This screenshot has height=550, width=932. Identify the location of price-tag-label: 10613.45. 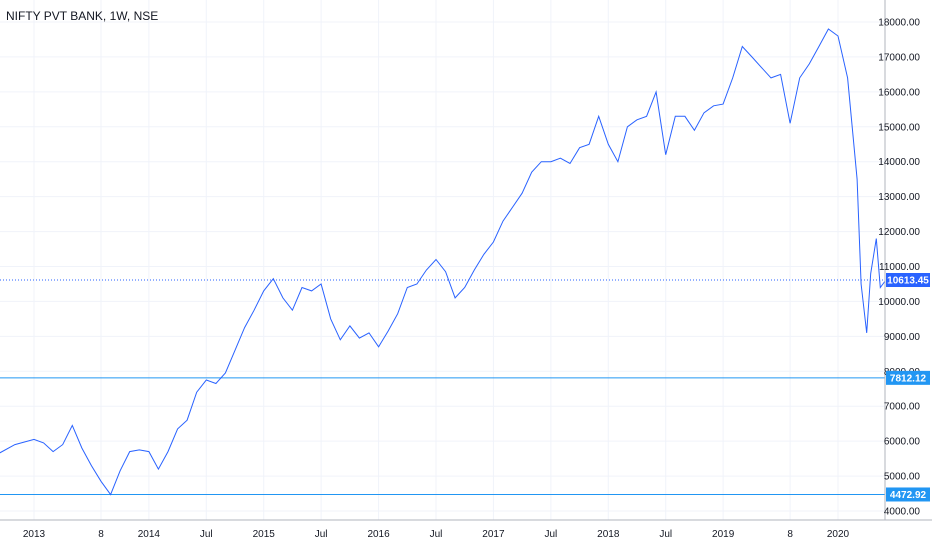
(908, 281).